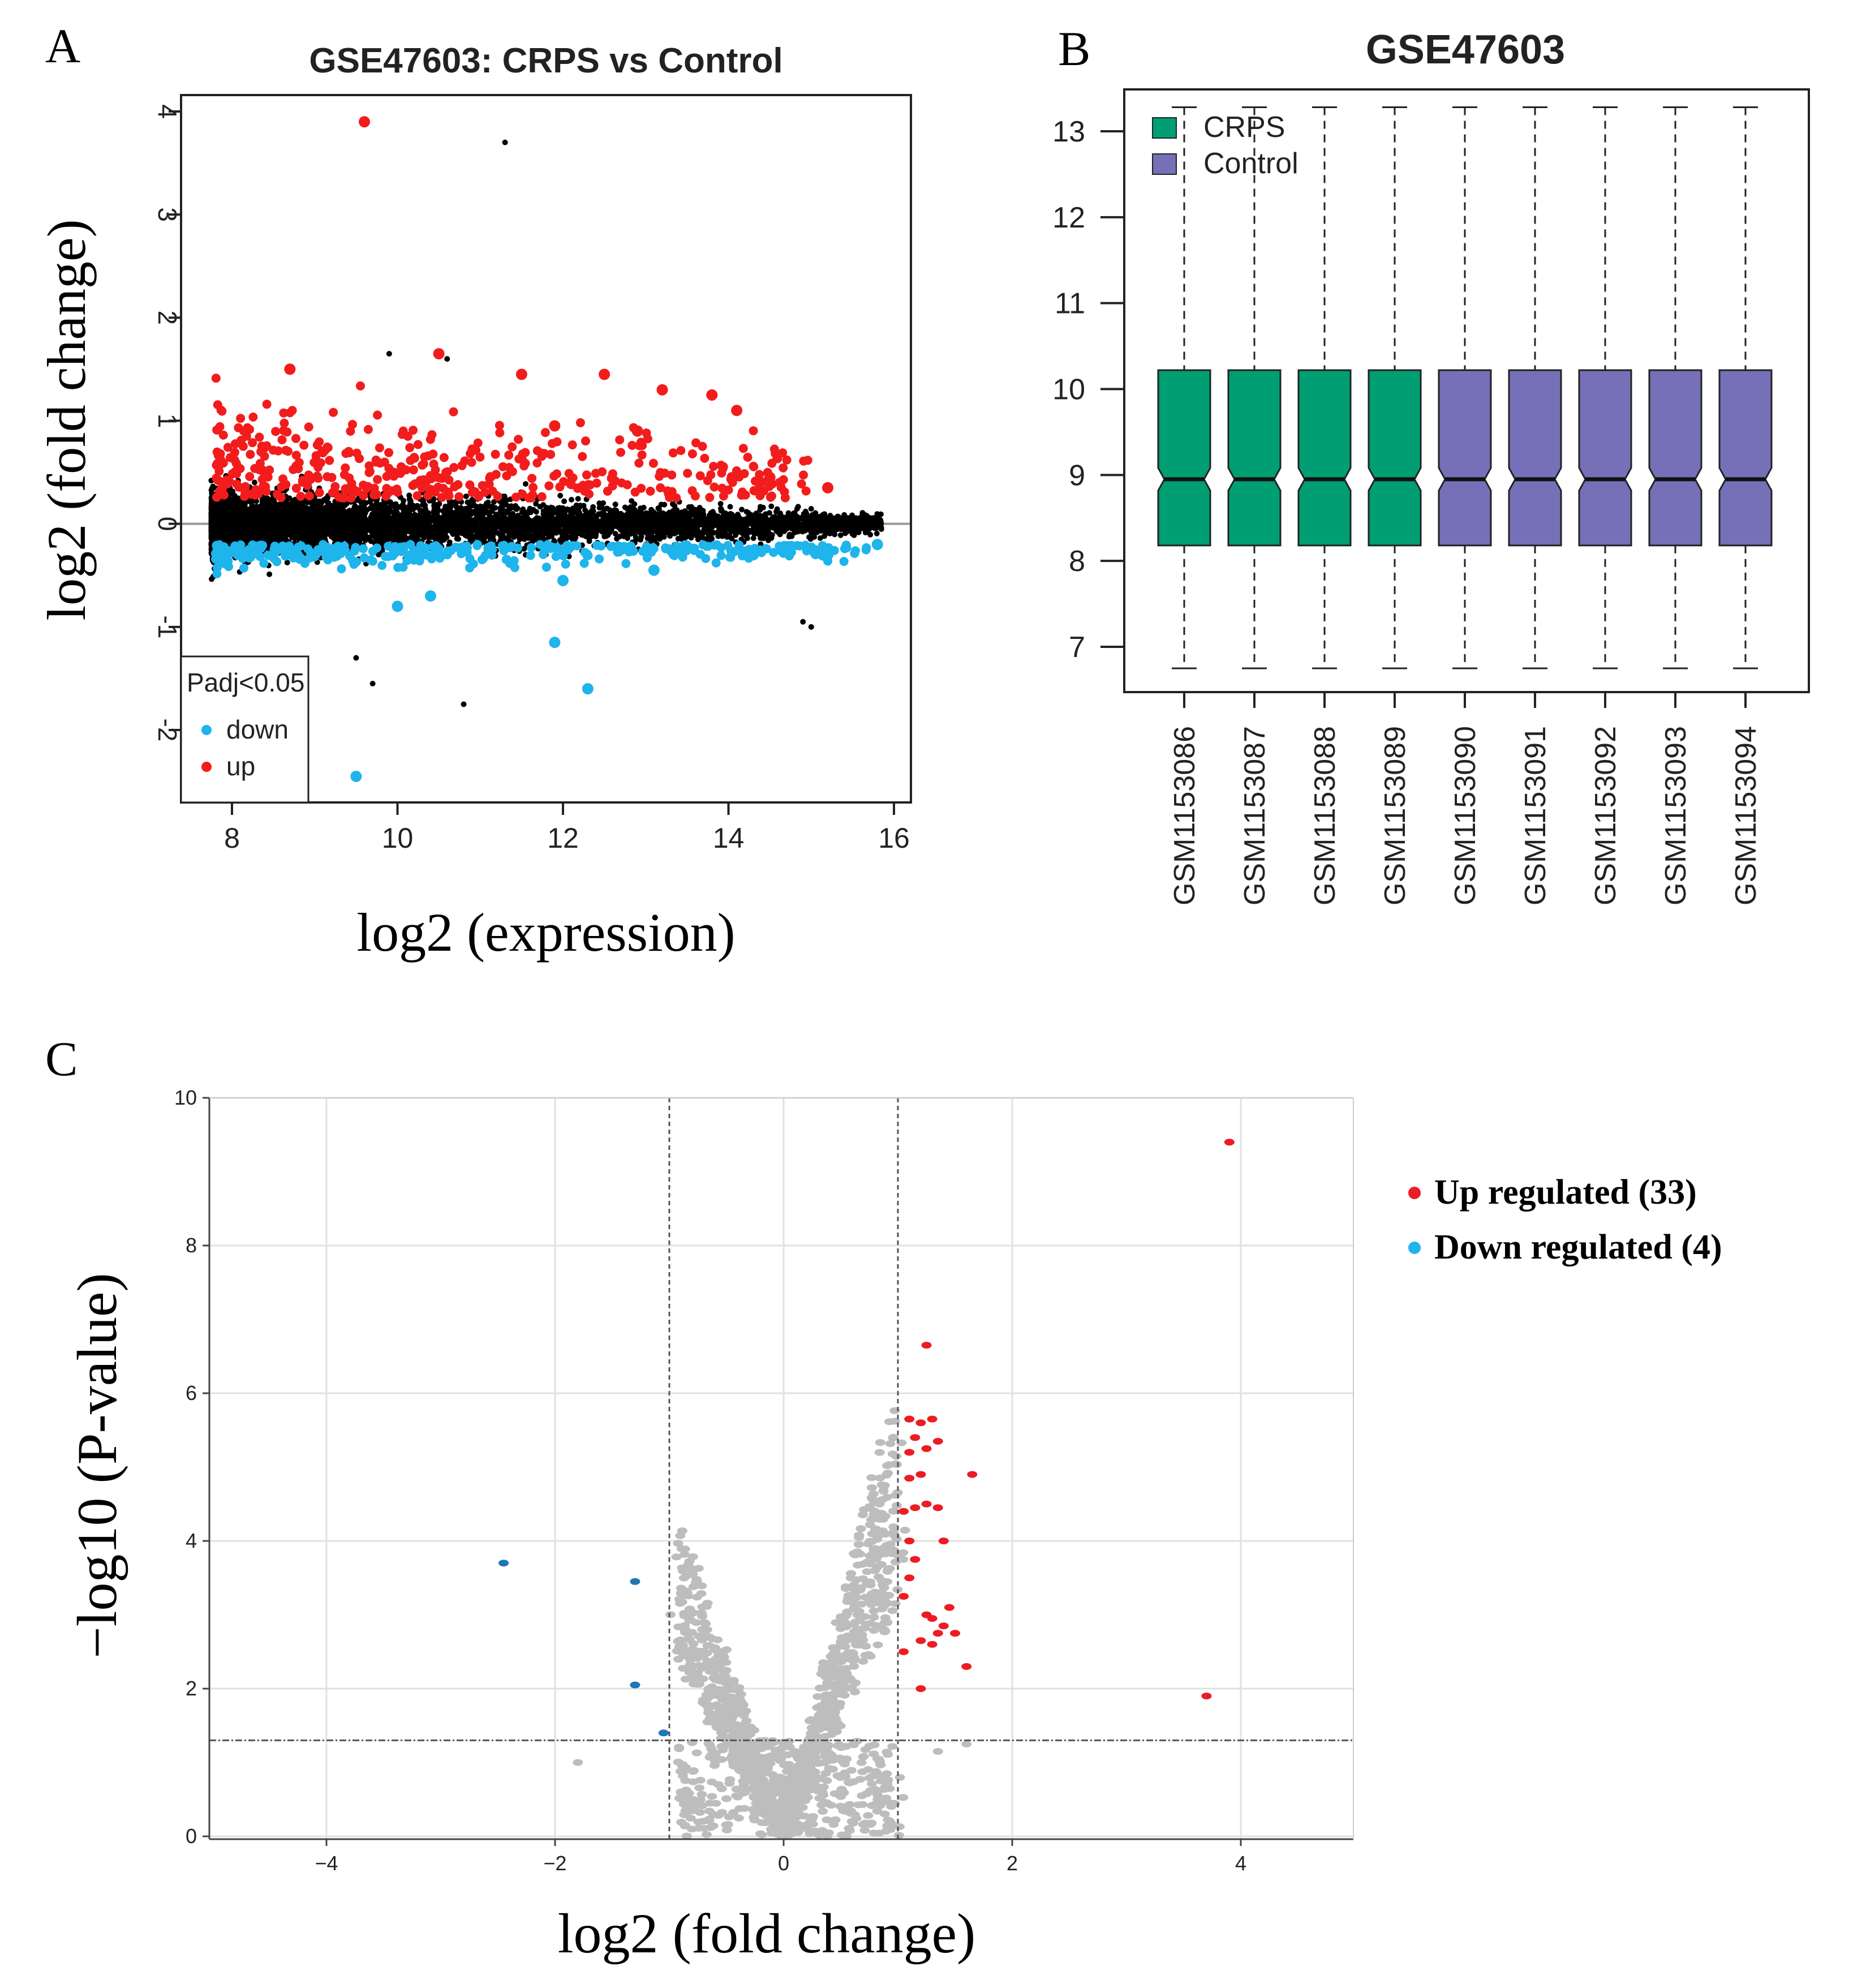 The height and width of the screenshot is (1988, 1866). Describe the element at coordinates (62, 46) in the screenshot. I see `panel-letter-a: A` at that location.